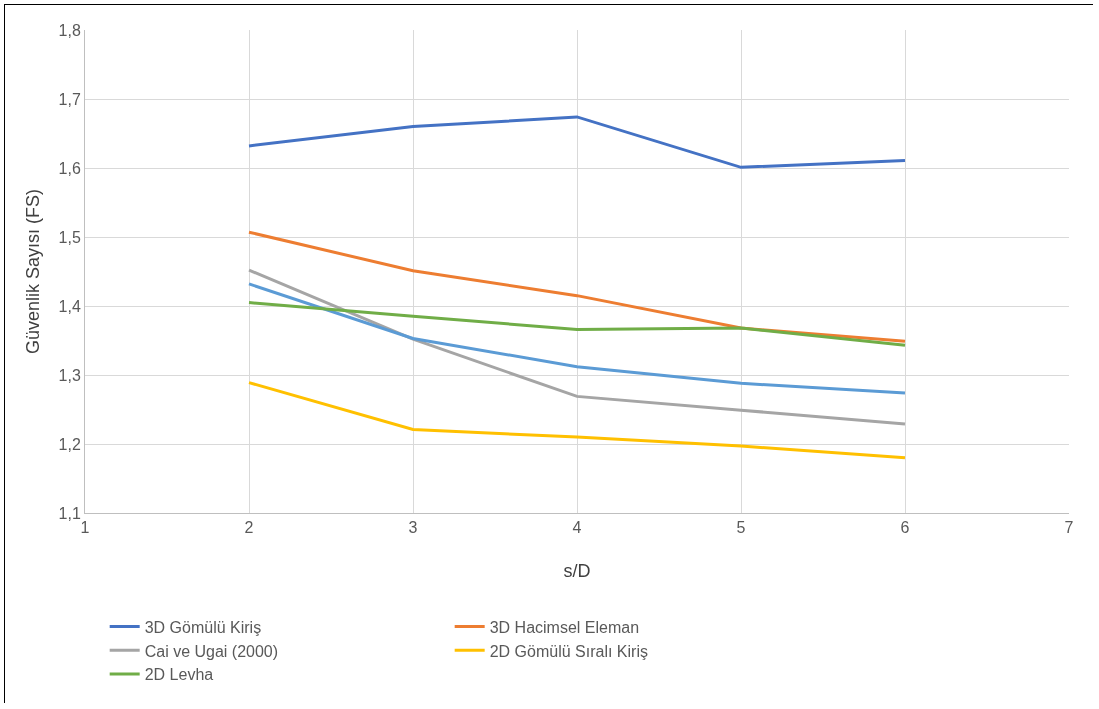  I want to click on x-tick-label: 7, so click(1069, 528).